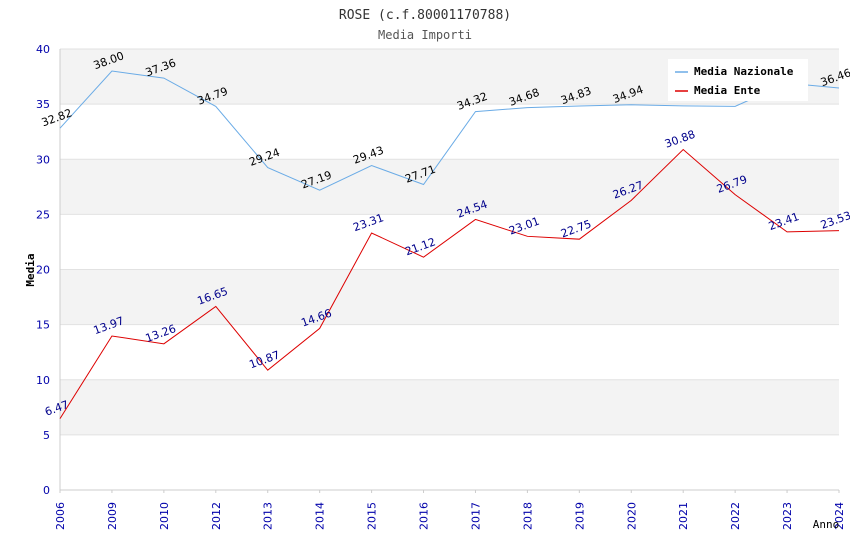  What do you see at coordinates (576, 228) in the screenshot?
I see `data-label-media-ente: 22.75` at bounding box center [576, 228].